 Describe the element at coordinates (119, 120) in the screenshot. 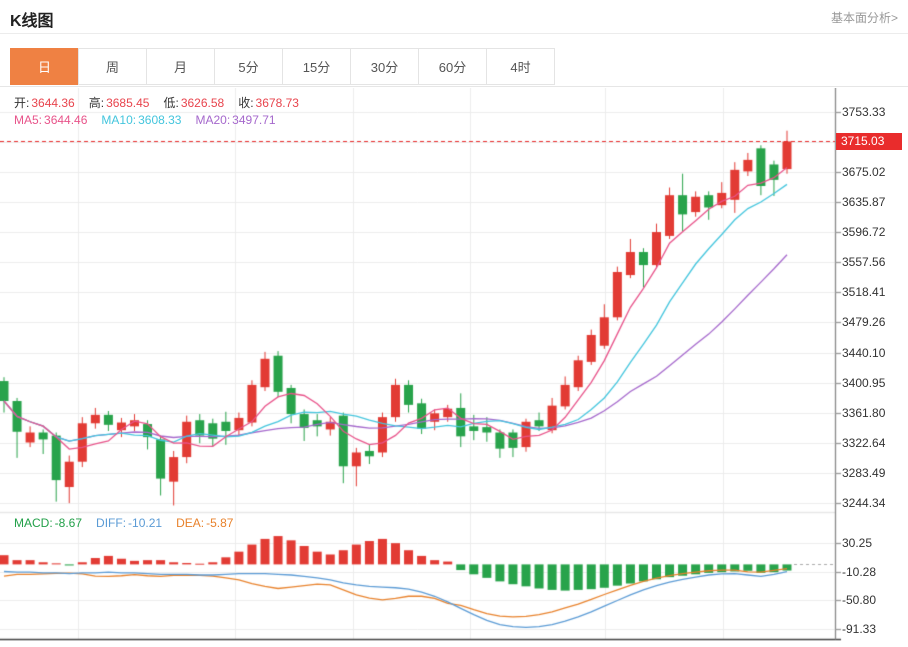

I see `ma10-label: MA10:` at that location.